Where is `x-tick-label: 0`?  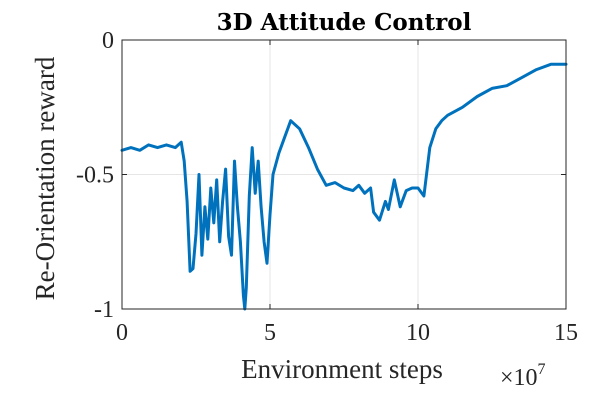
x-tick-label: 0 is located at coordinates (122, 333).